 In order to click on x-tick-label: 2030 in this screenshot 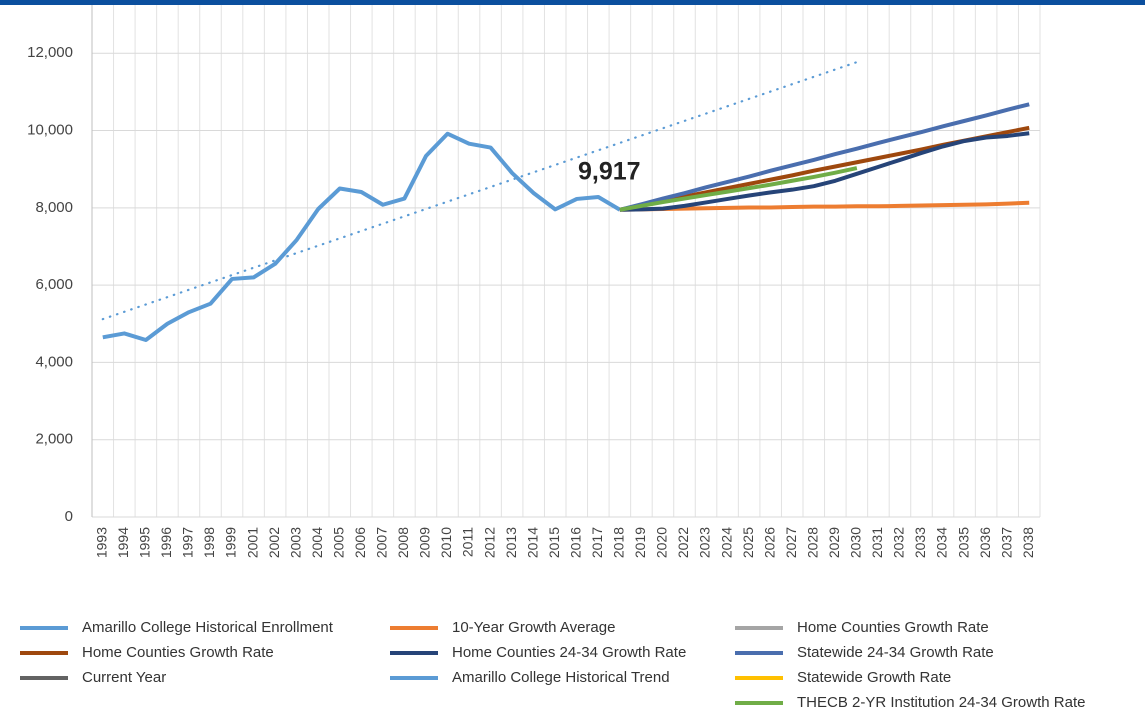, I will do `click(856, 542)`.